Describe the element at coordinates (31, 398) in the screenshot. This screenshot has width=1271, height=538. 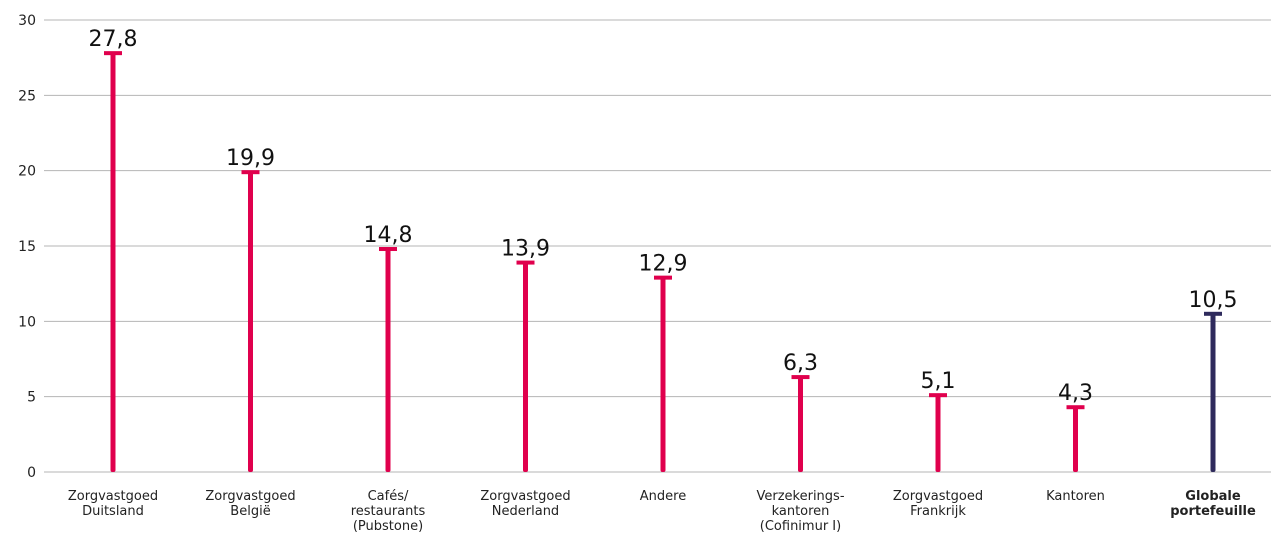
I see `y-tick-label: 5` at that location.